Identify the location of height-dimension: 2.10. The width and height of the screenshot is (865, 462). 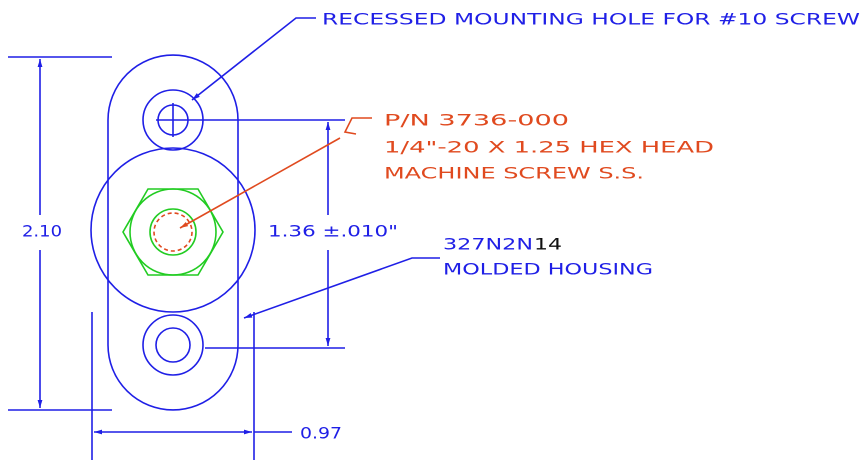
(42, 231).